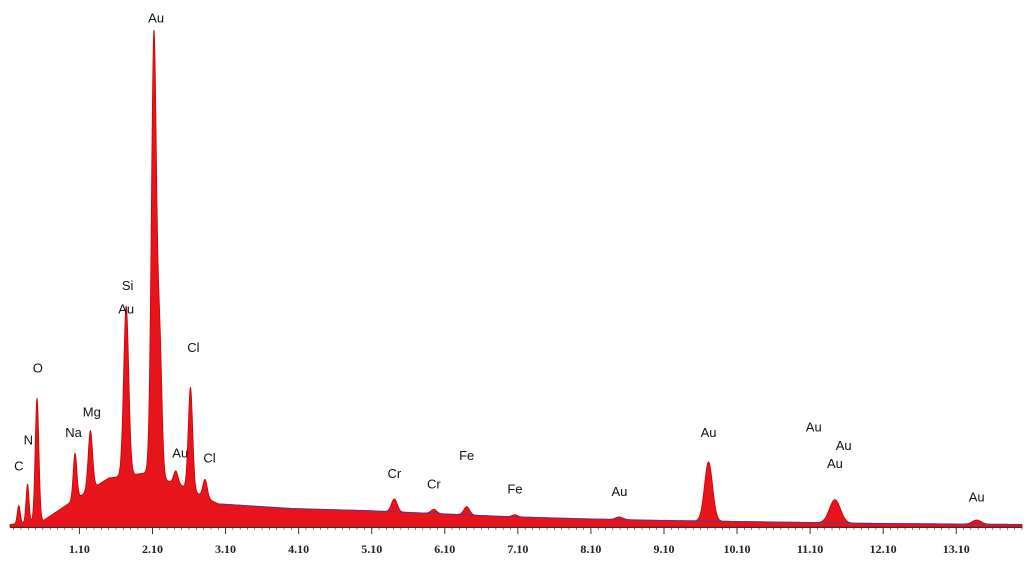 The image size is (1026, 564). What do you see at coordinates (590, 549) in the screenshot?
I see `x-tick-label: 8.10` at bounding box center [590, 549].